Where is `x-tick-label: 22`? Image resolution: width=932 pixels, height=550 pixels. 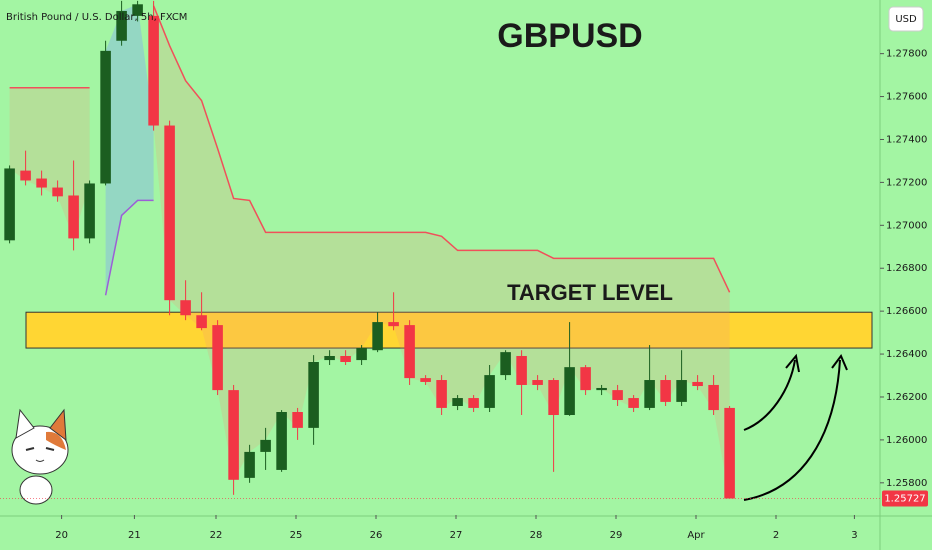
x-tick-label: 22 is located at coordinates (216, 535).